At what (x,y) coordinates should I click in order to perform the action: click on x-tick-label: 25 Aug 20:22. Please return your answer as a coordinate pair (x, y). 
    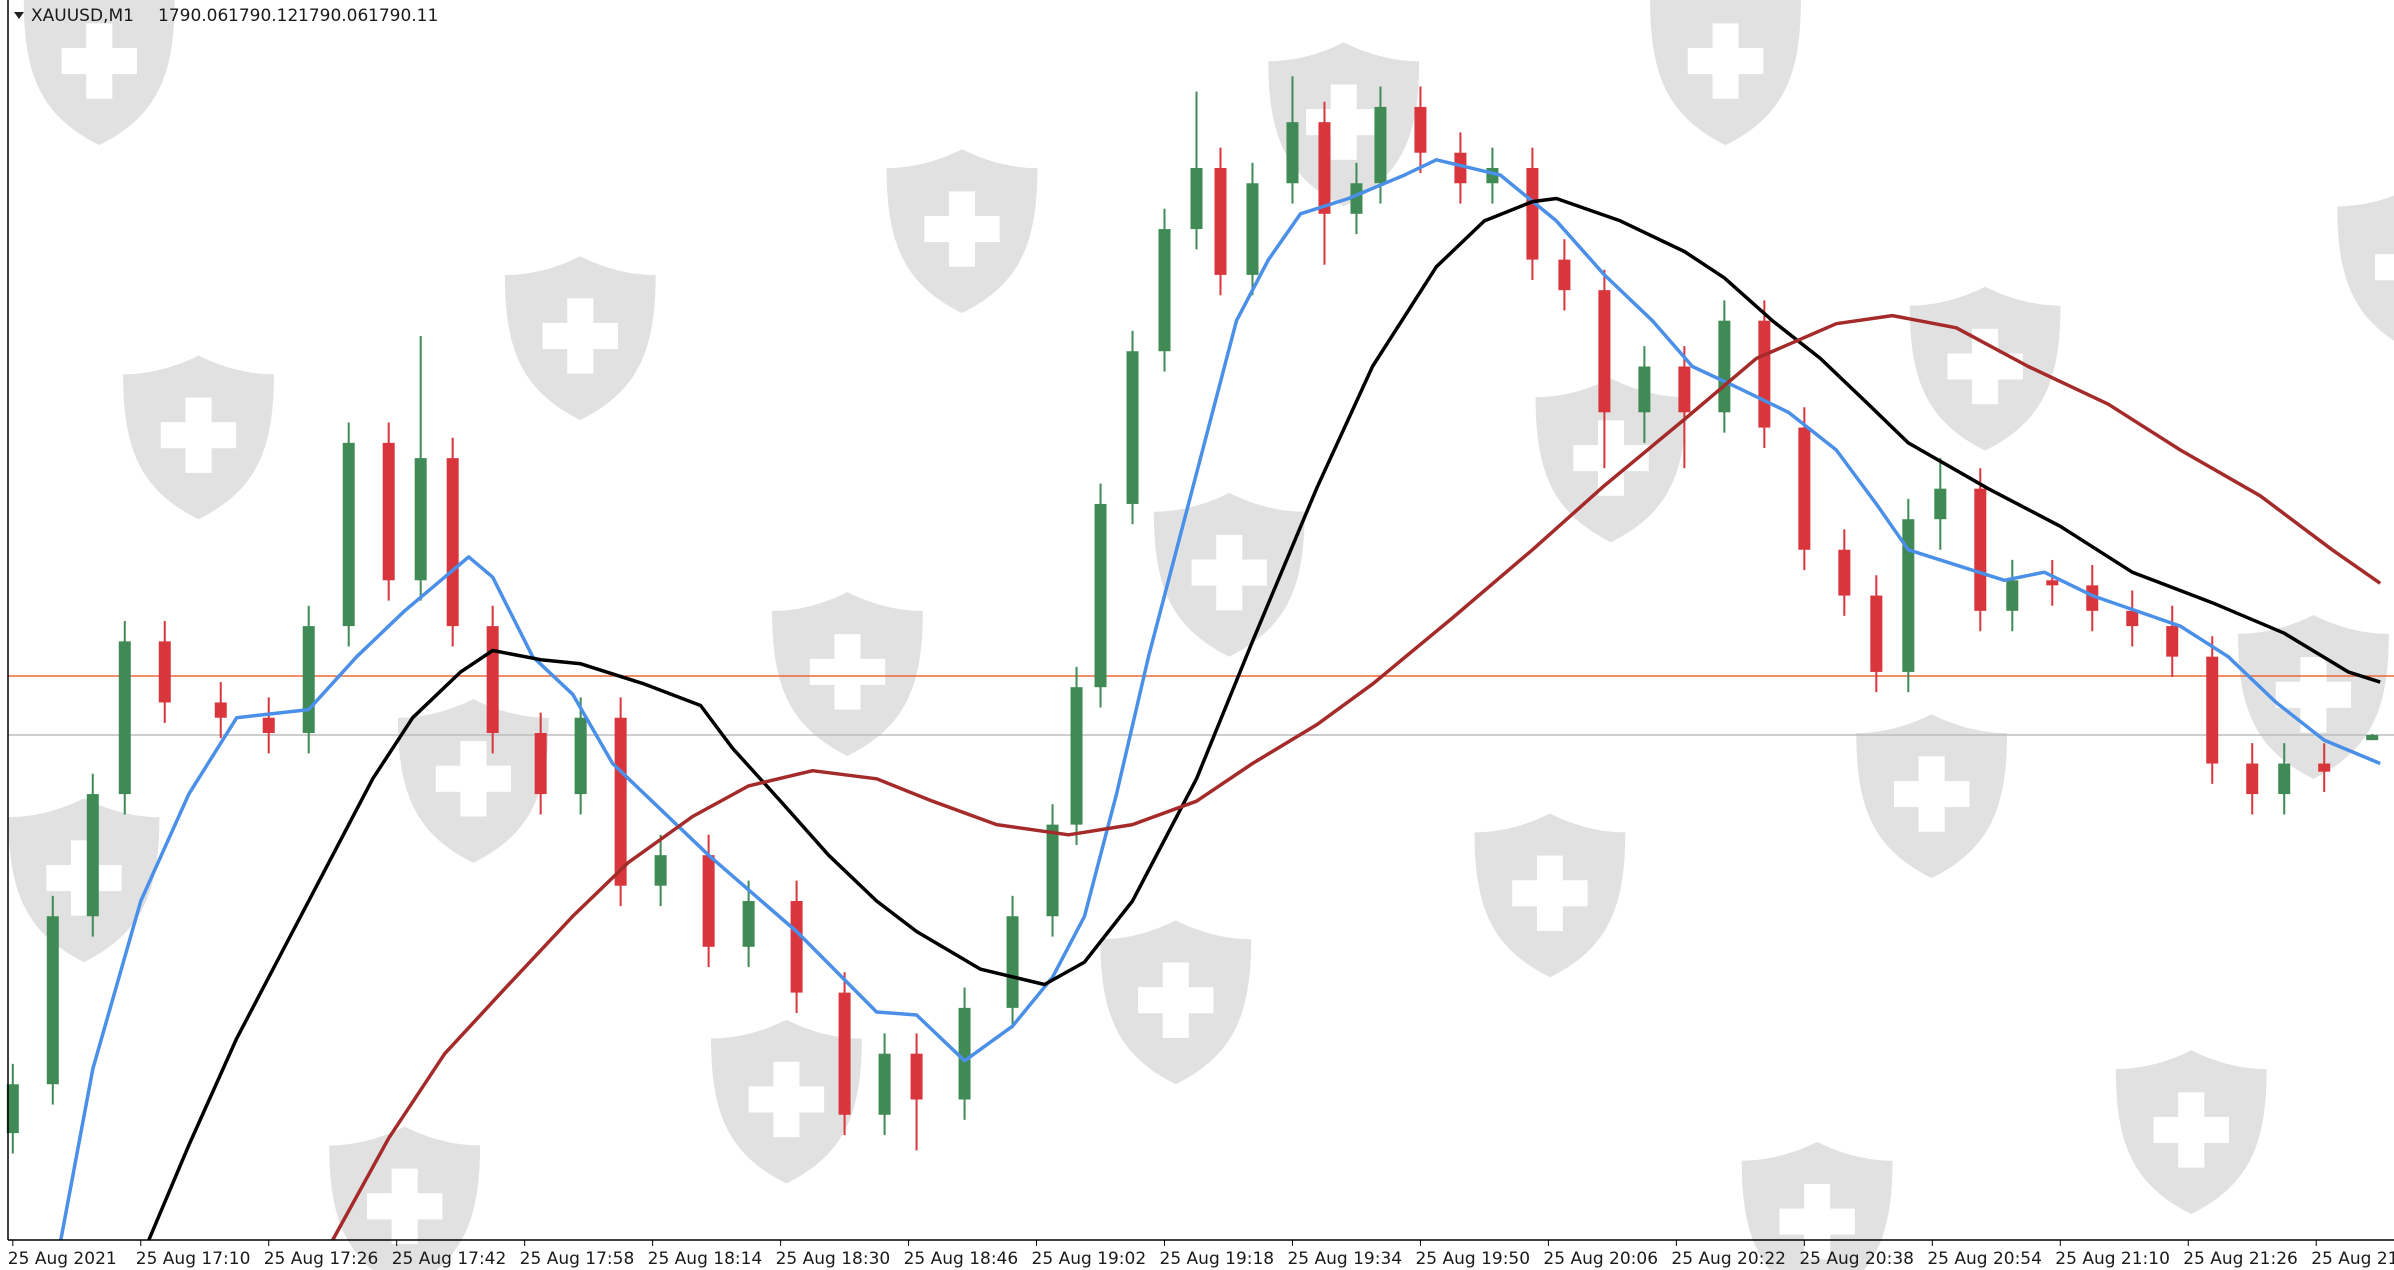
    Looking at the image, I should click on (1728, 1259).